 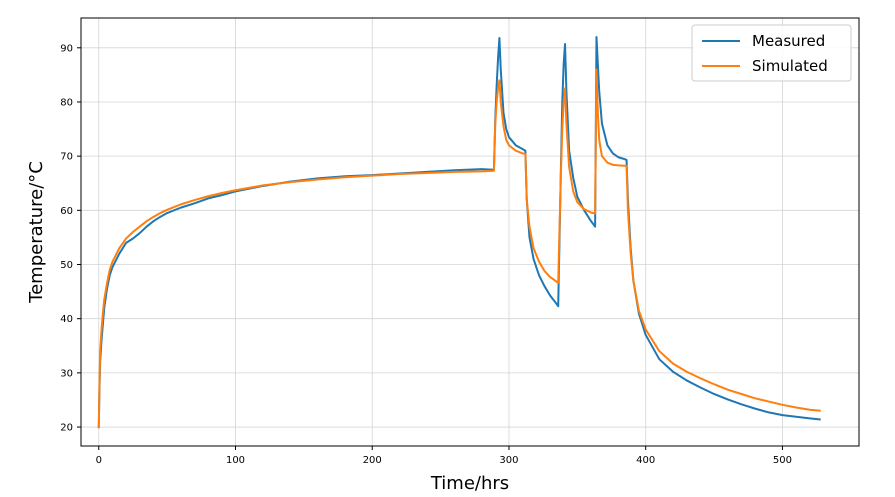 I want to click on x-axis-label: Time/hrs, so click(x=469, y=483).